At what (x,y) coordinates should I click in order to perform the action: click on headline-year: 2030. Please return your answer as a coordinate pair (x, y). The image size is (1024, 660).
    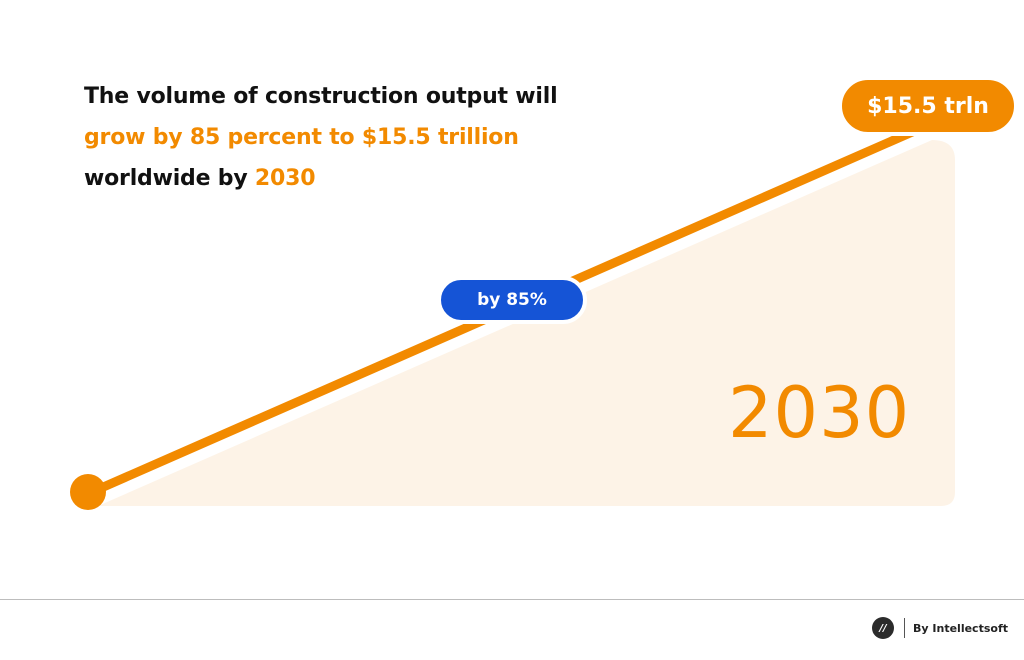
    Looking at the image, I should click on (285, 178).